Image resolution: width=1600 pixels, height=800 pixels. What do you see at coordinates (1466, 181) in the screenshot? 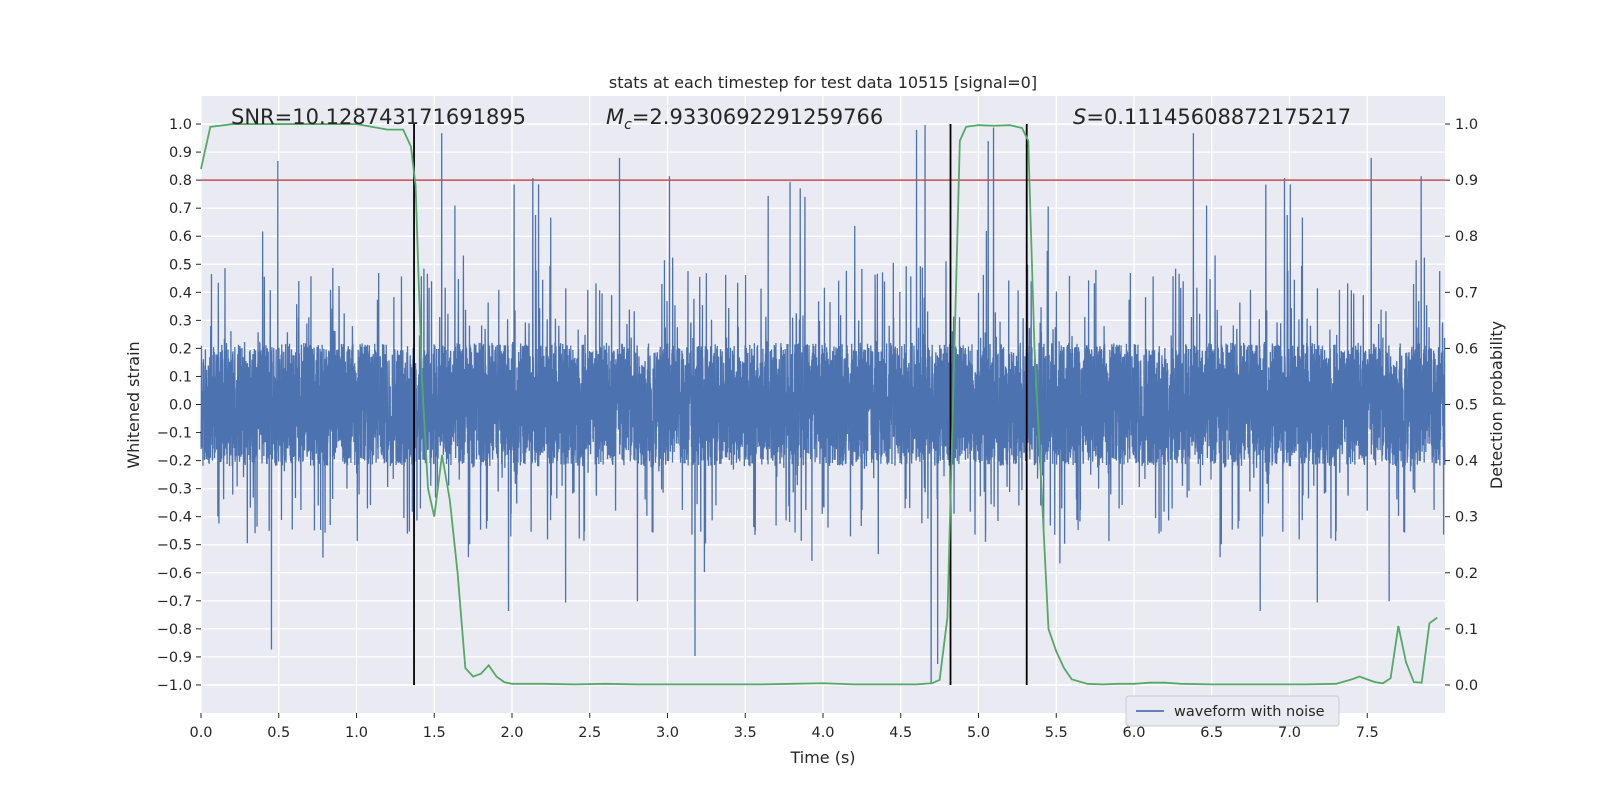
I see `y-right-tick-label: 0.9` at bounding box center [1466, 181].